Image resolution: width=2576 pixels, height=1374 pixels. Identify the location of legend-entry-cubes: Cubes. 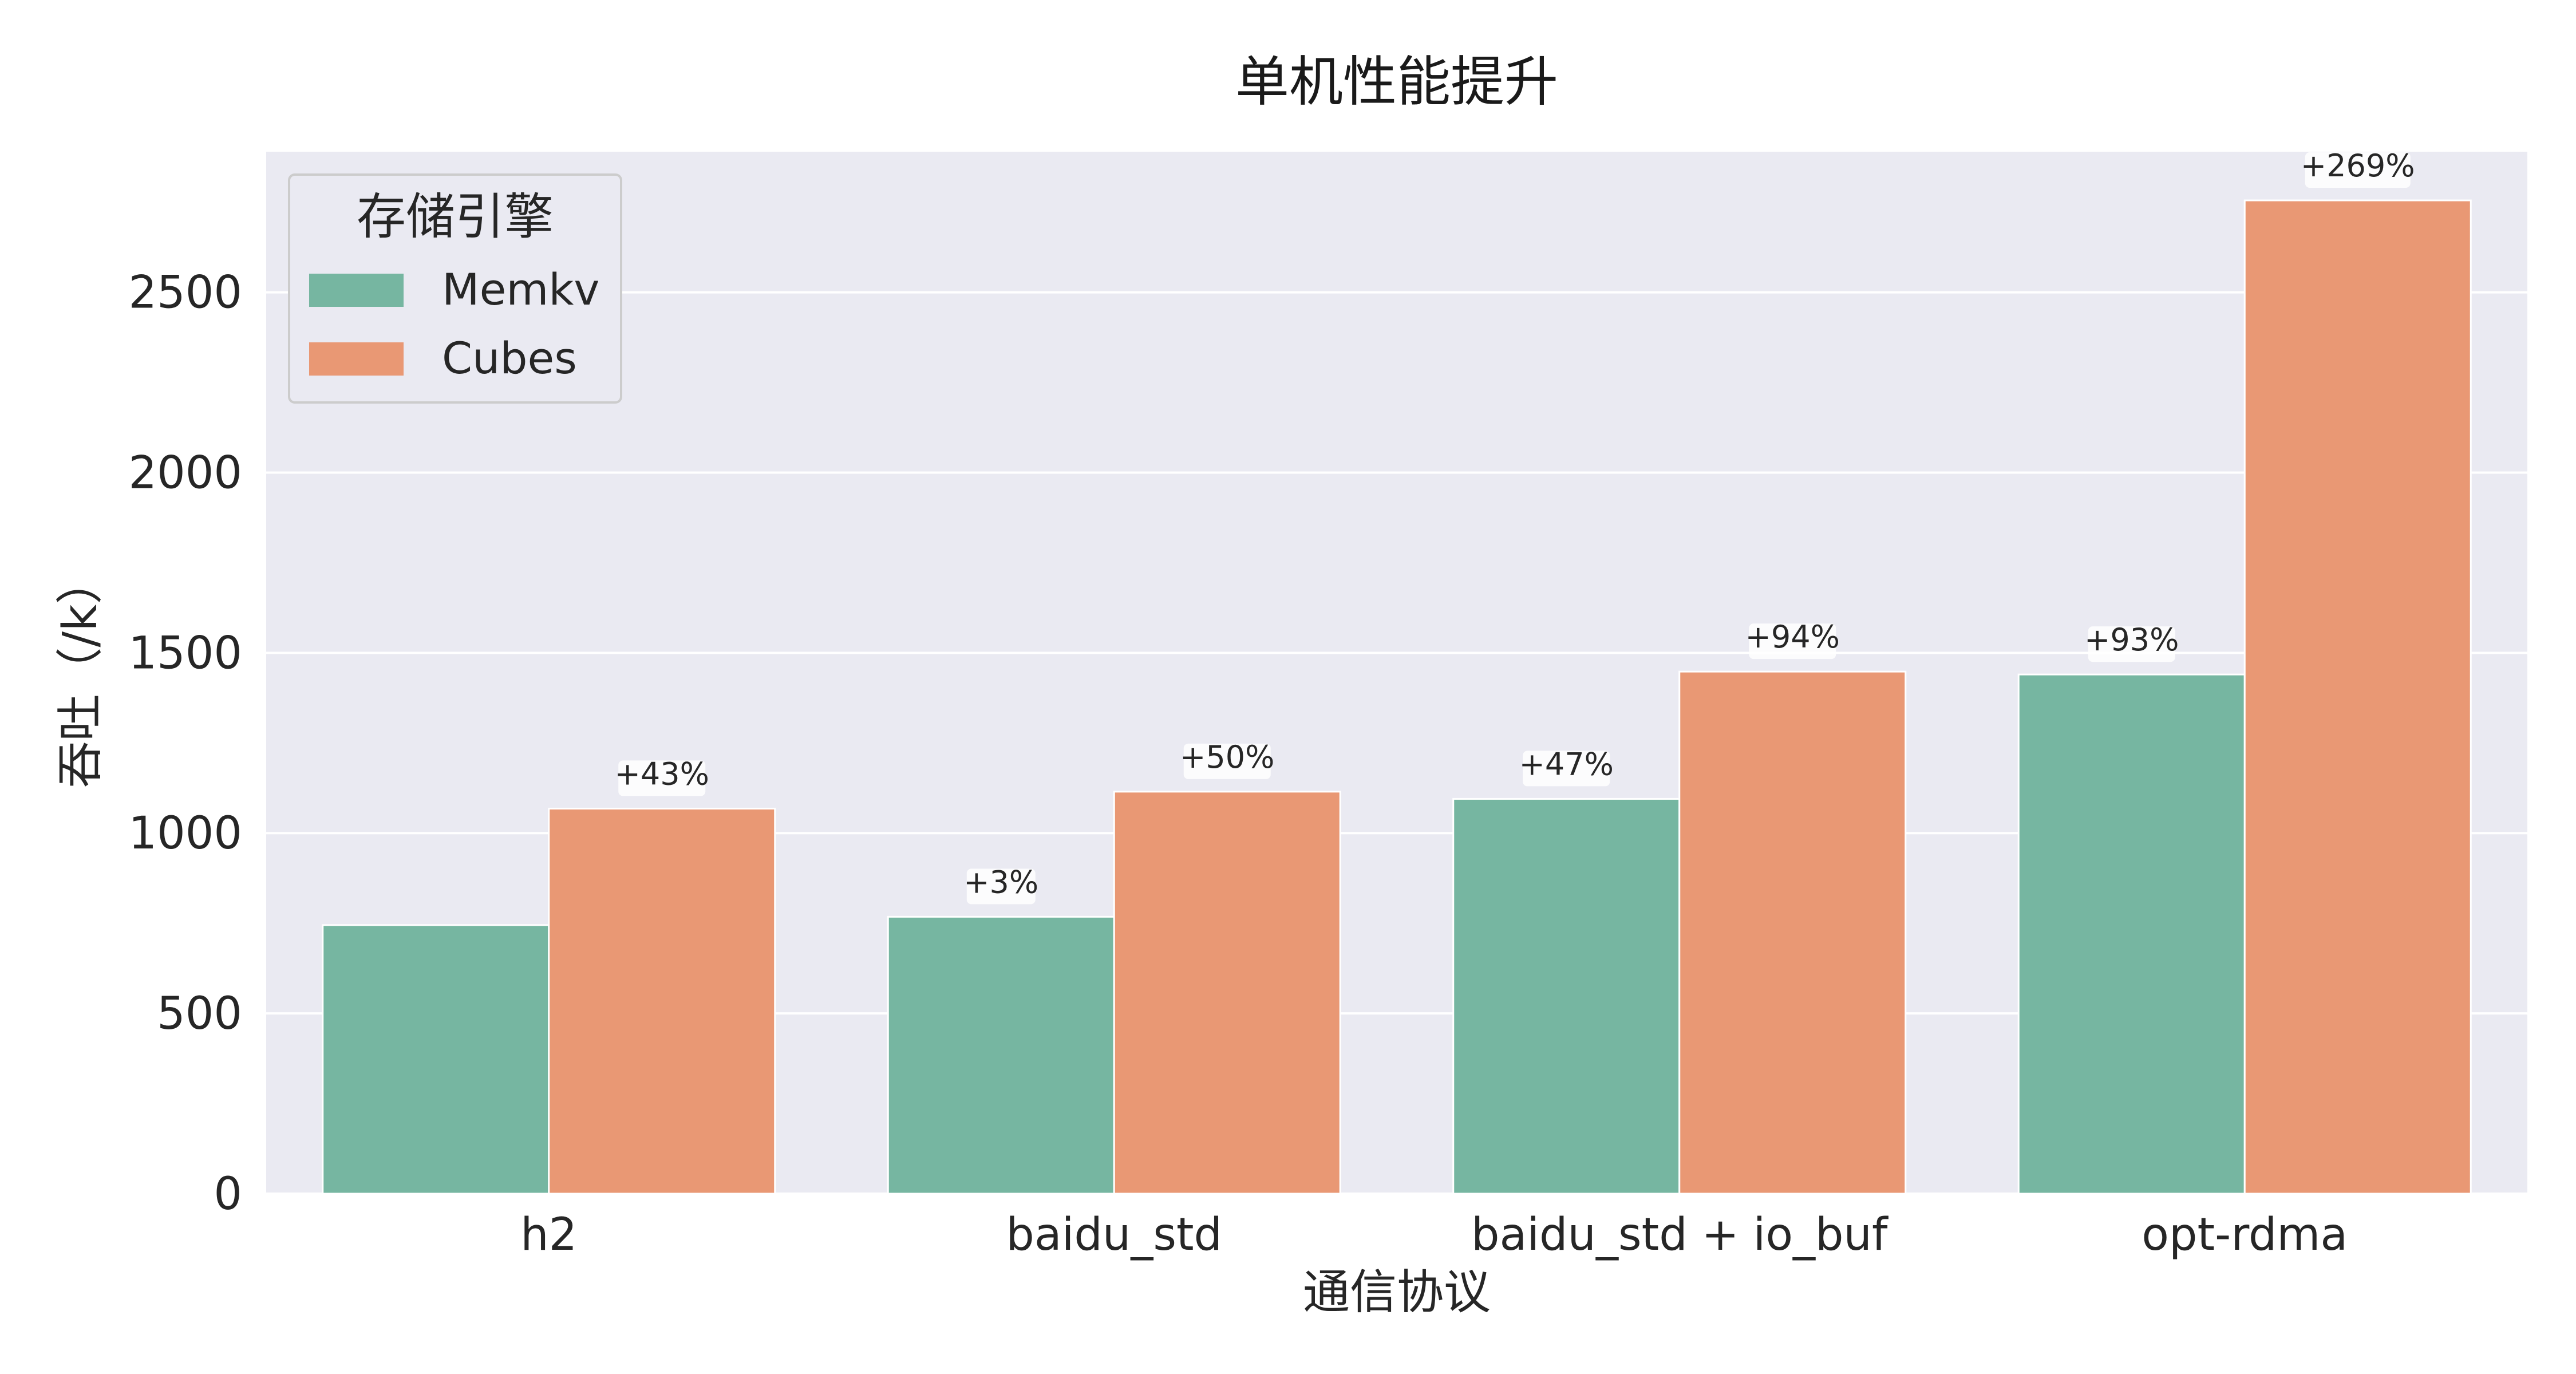
(509, 359).